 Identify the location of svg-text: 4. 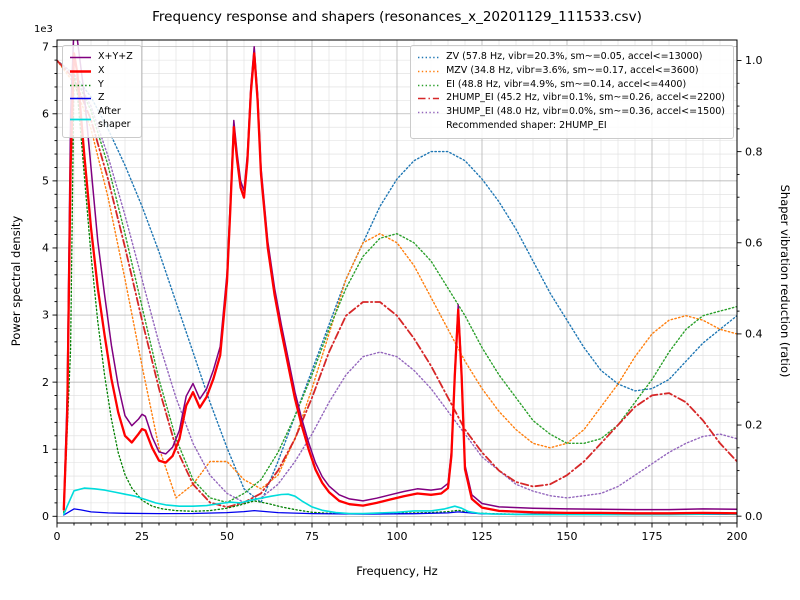
(45, 248).